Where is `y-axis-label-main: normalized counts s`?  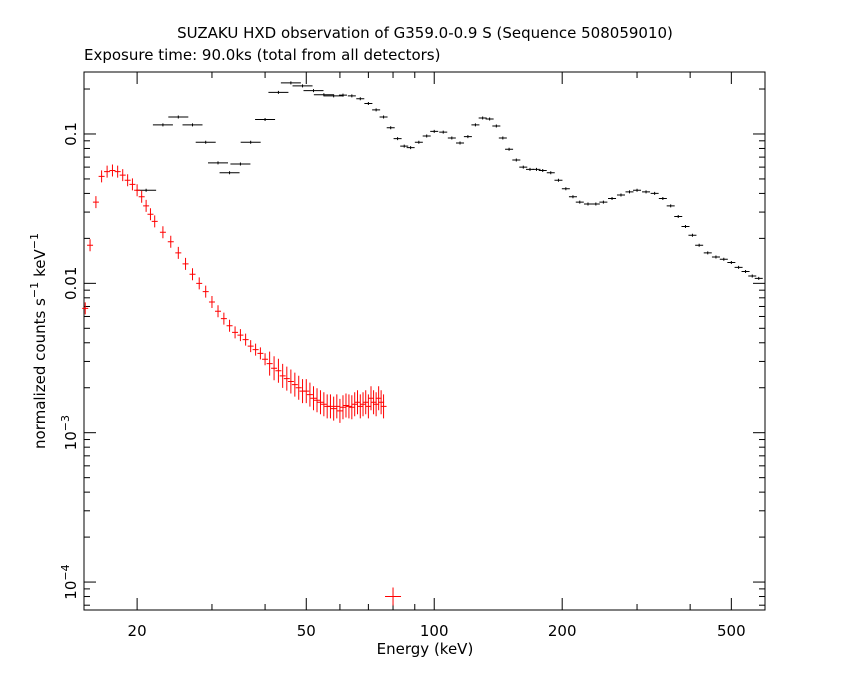 y-axis-label-main: normalized counts s is located at coordinates (40, 373).